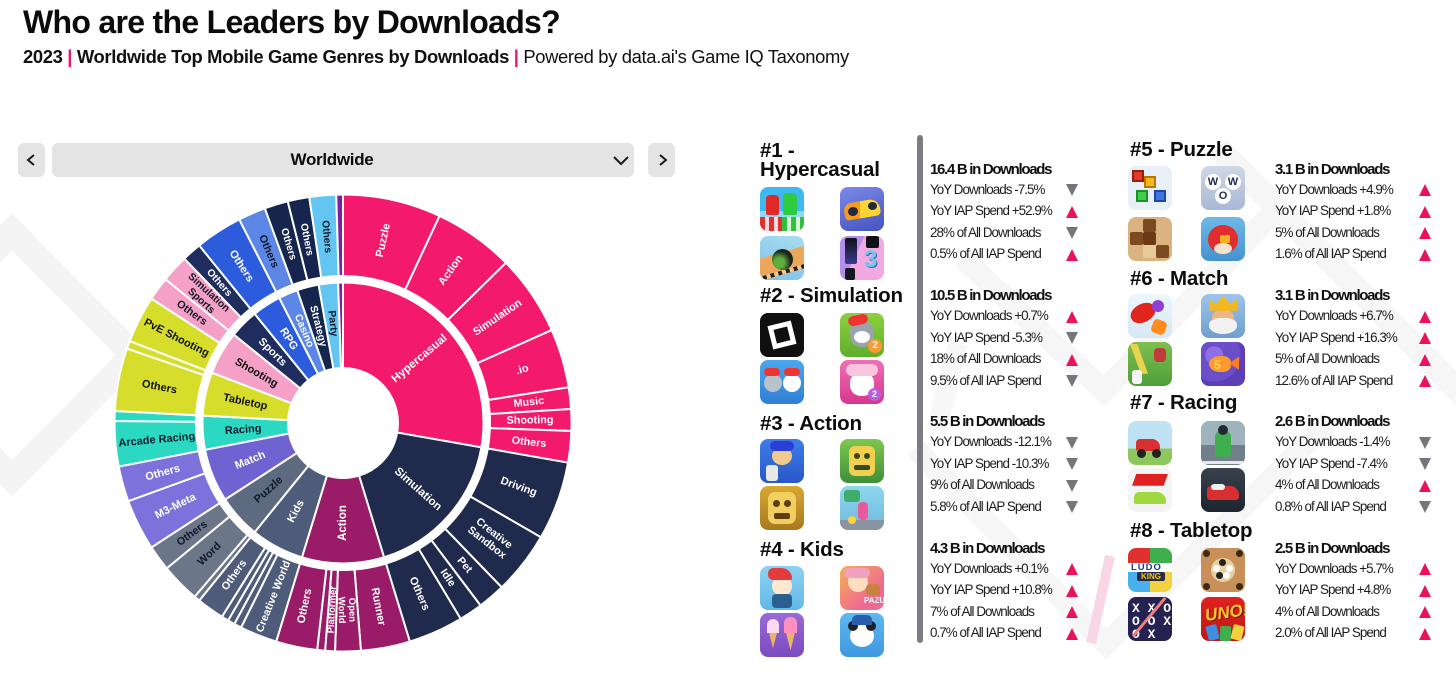 Image resolution: width=1456 pixels, height=687 pixels. I want to click on svg-text: Action, so click(343, 523).